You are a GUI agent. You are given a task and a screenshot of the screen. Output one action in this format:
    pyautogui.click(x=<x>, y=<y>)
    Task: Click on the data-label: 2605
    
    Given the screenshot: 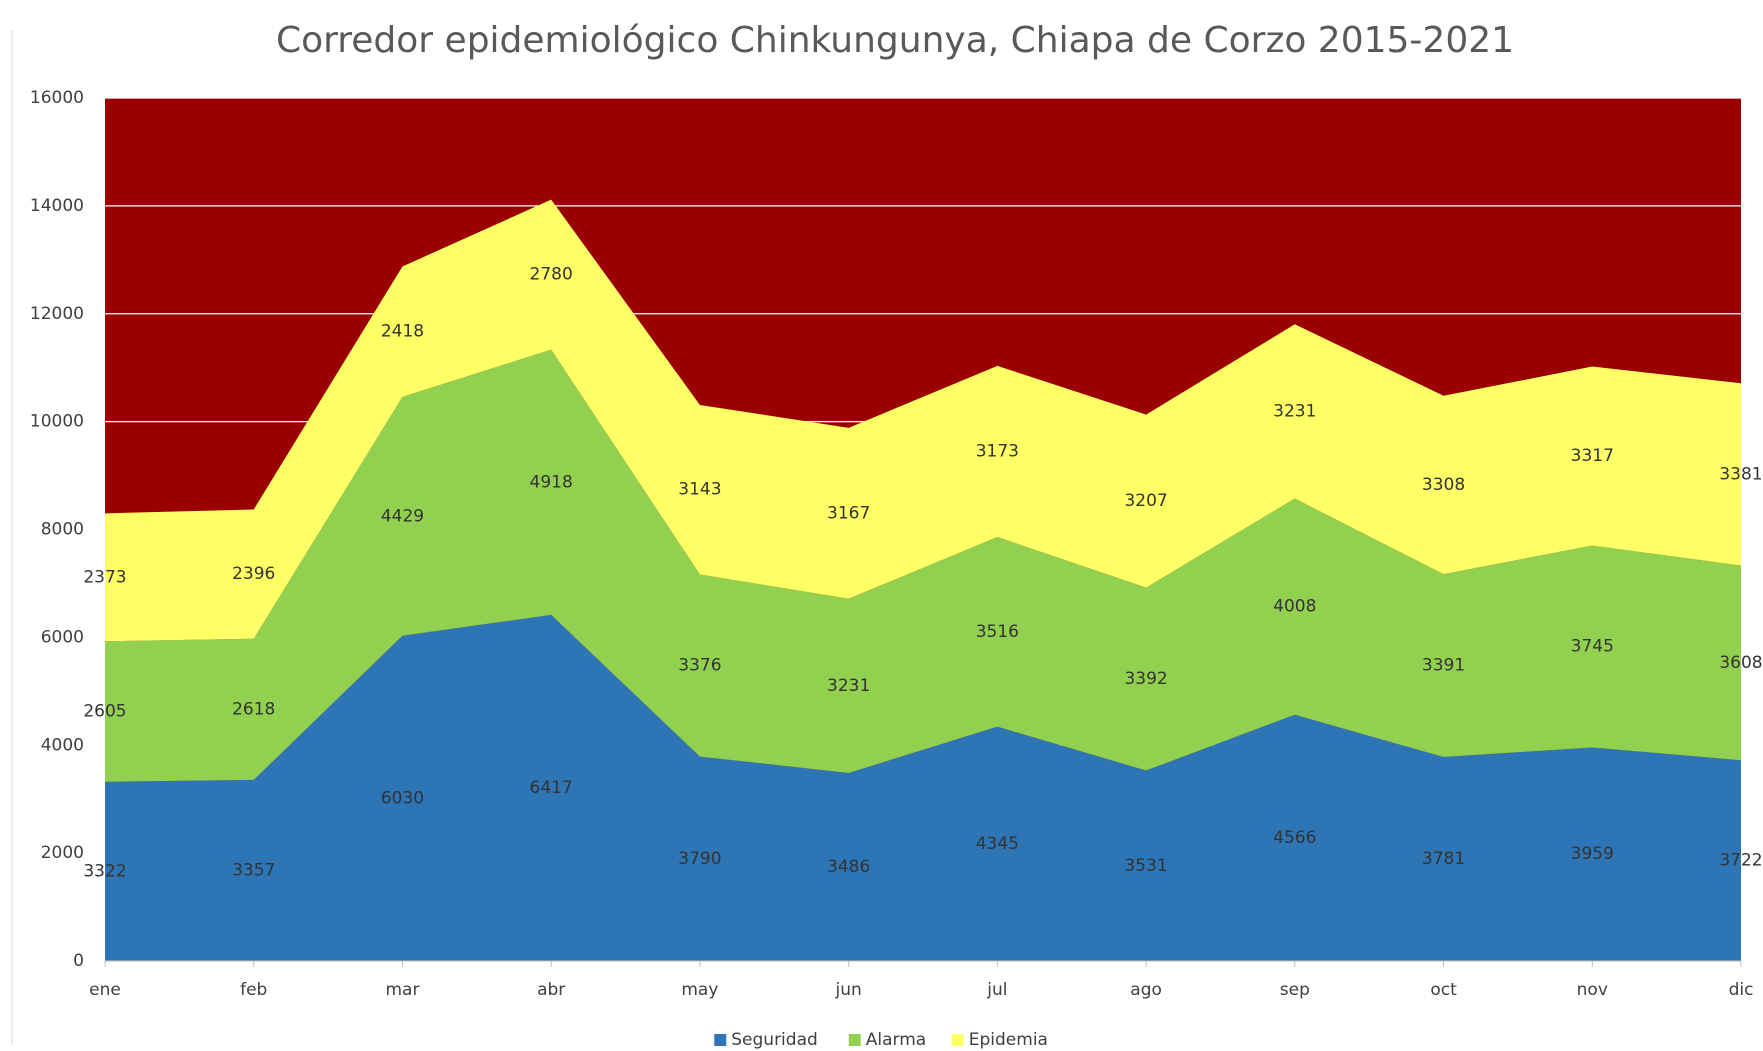 What is the action you would take?
    pyautogui.click(x=104, y=712)
    